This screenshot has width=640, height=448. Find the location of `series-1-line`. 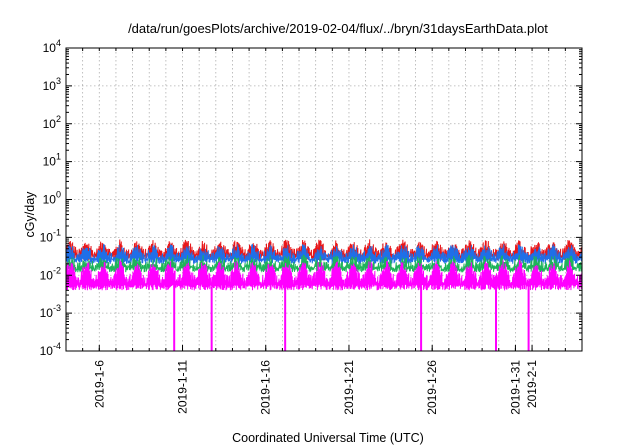

series-1-line is located at coordinates (324, 254).